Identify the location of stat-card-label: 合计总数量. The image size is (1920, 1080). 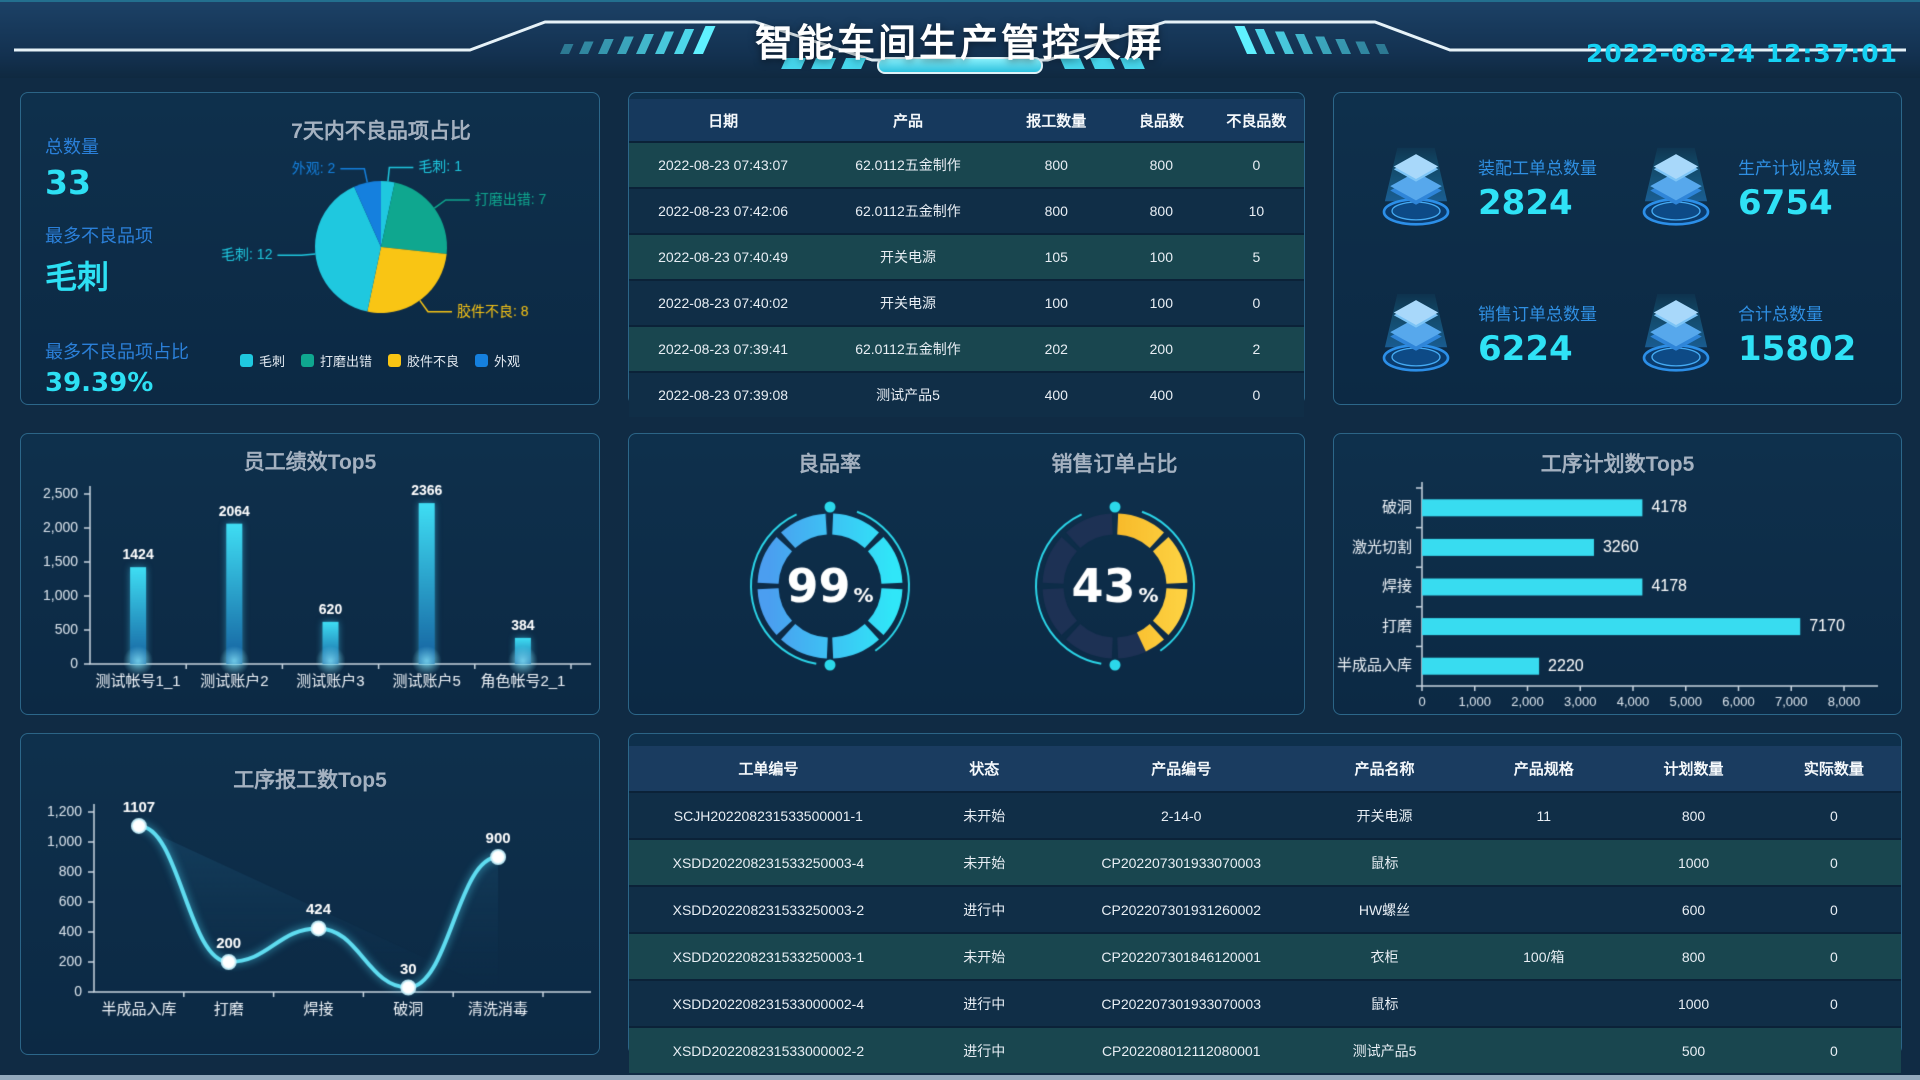
(1780, 314).